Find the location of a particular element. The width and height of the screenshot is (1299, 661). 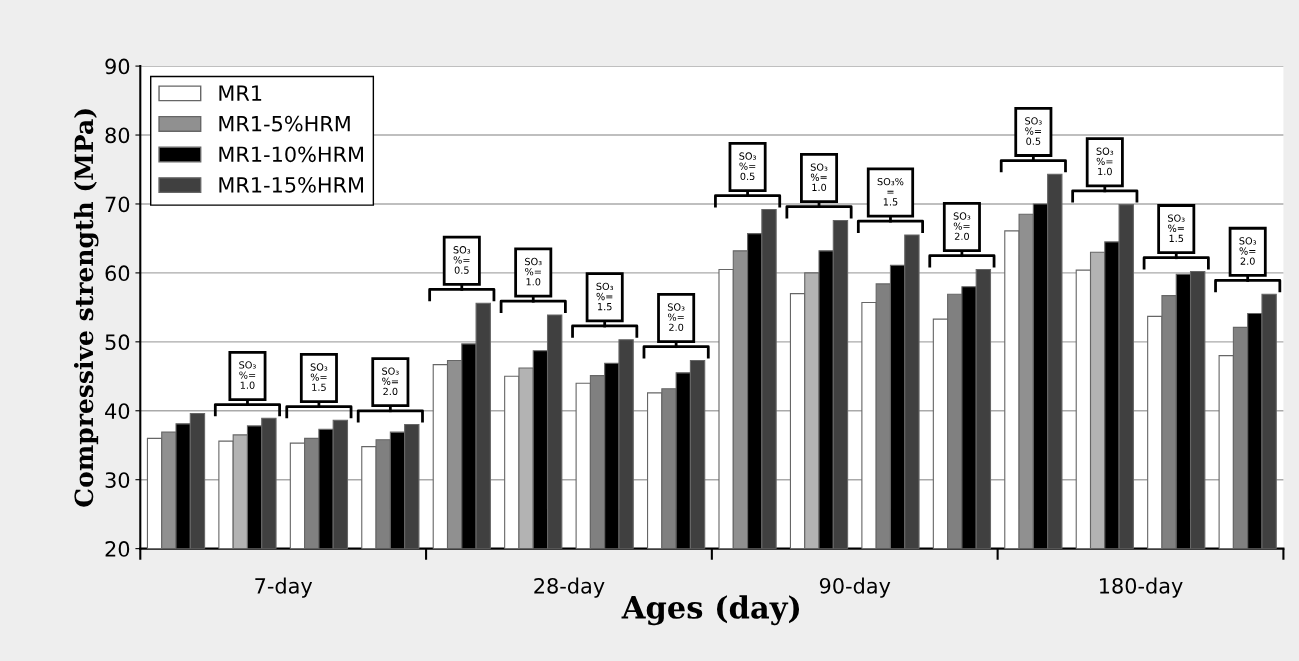

y-tick-label: 70 is located at coordinates (117, 204).